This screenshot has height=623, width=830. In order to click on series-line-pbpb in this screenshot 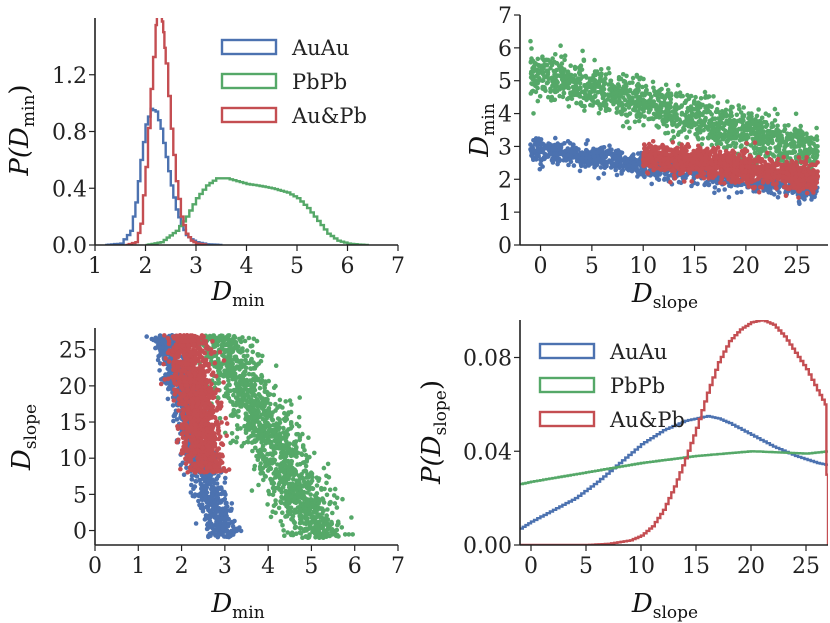, I will do `click(257, 211)`.